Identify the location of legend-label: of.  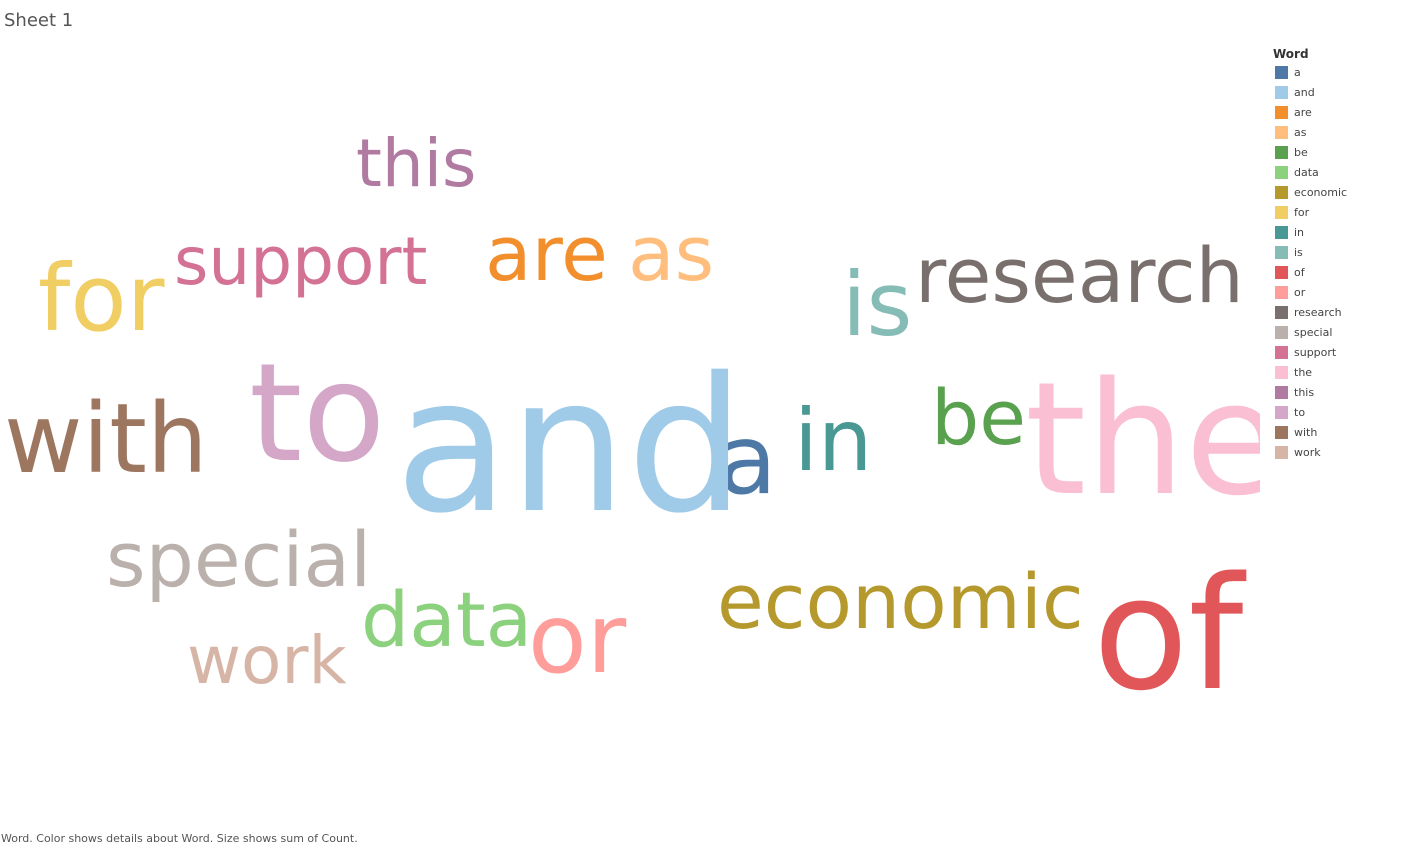
(1299, 272).